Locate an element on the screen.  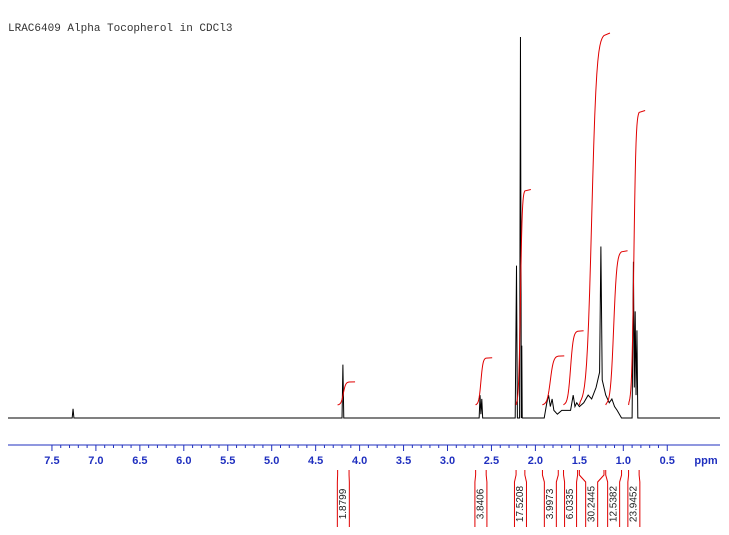
x-tick-label: 1.0 is located at coordinates (623, 461).